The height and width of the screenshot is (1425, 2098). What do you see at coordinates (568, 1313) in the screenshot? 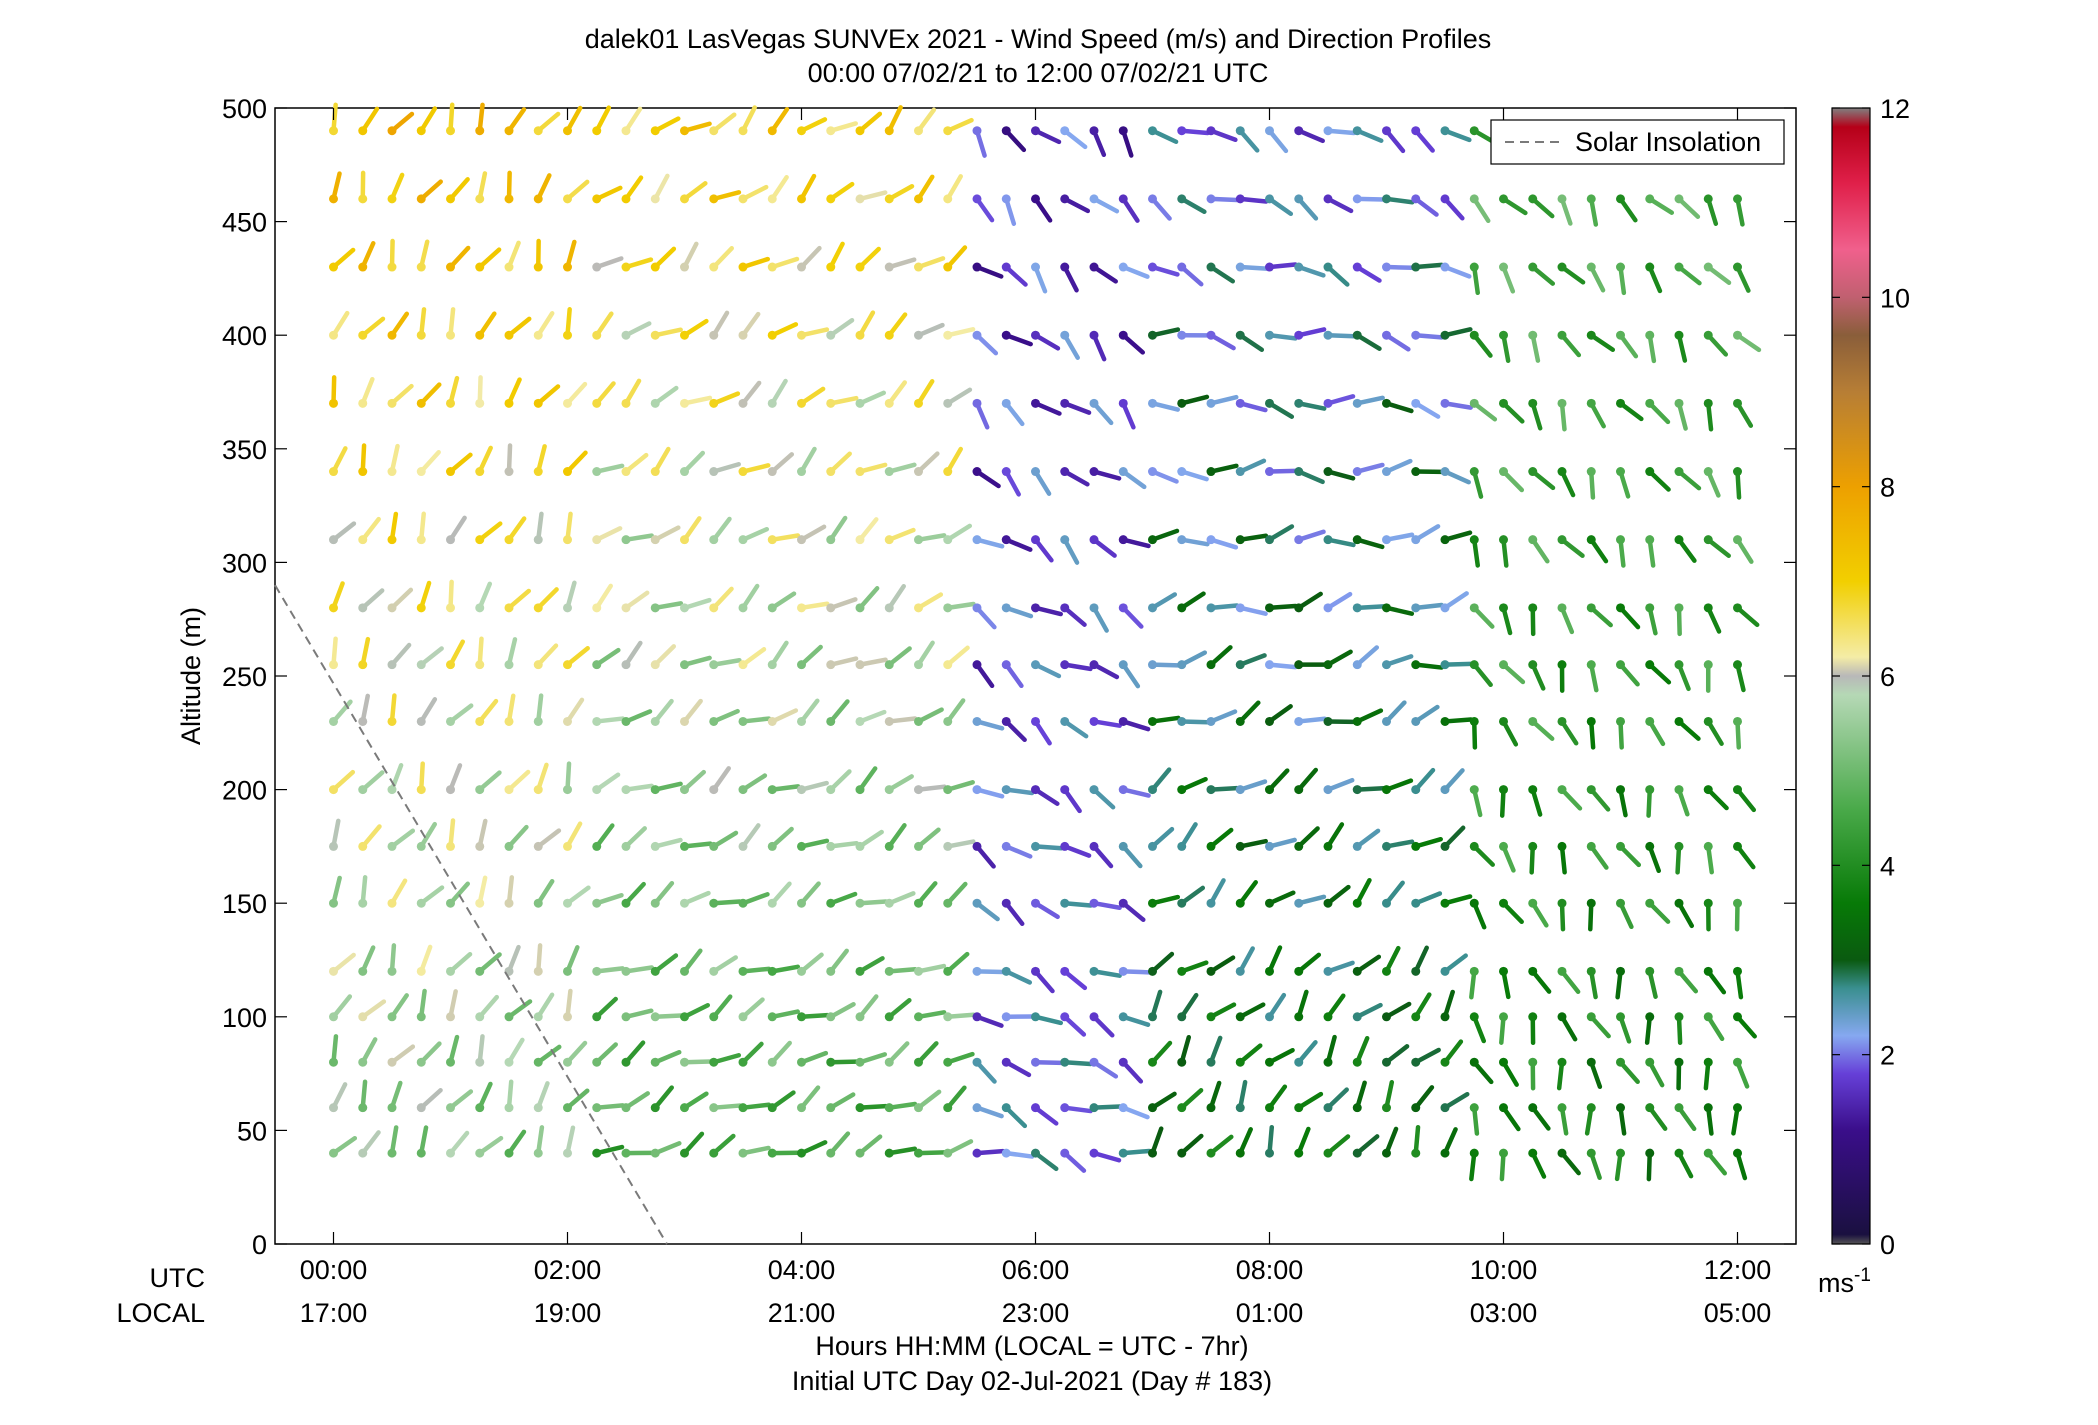
I see `x-tick-label-local: 19:00` at bounding box center [568, 1313].